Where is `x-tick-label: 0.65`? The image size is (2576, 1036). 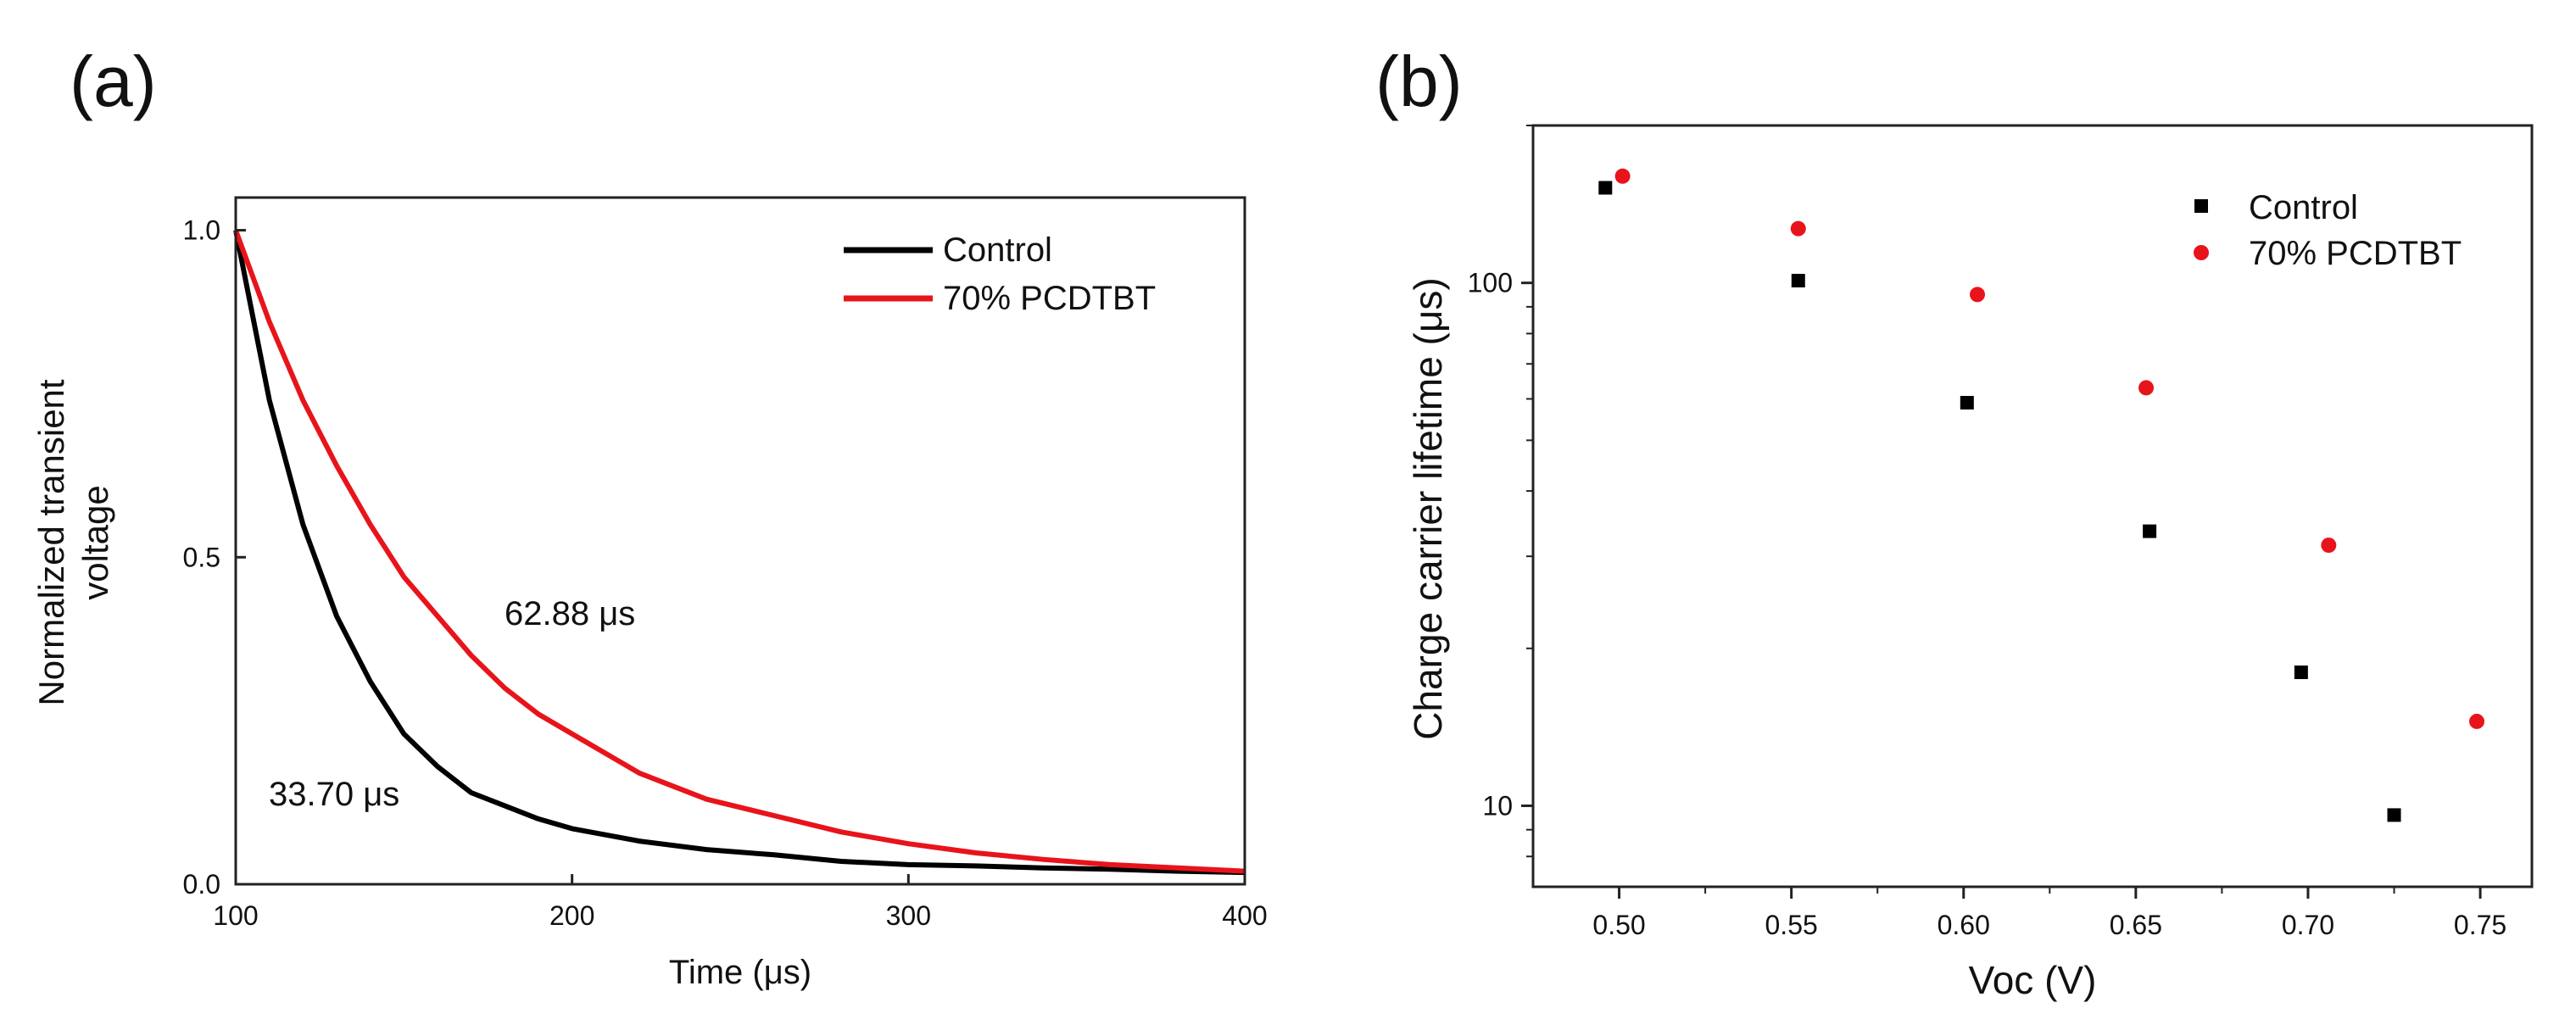
x-tick-label: 0.65 is located at coordinates (2136, 925).